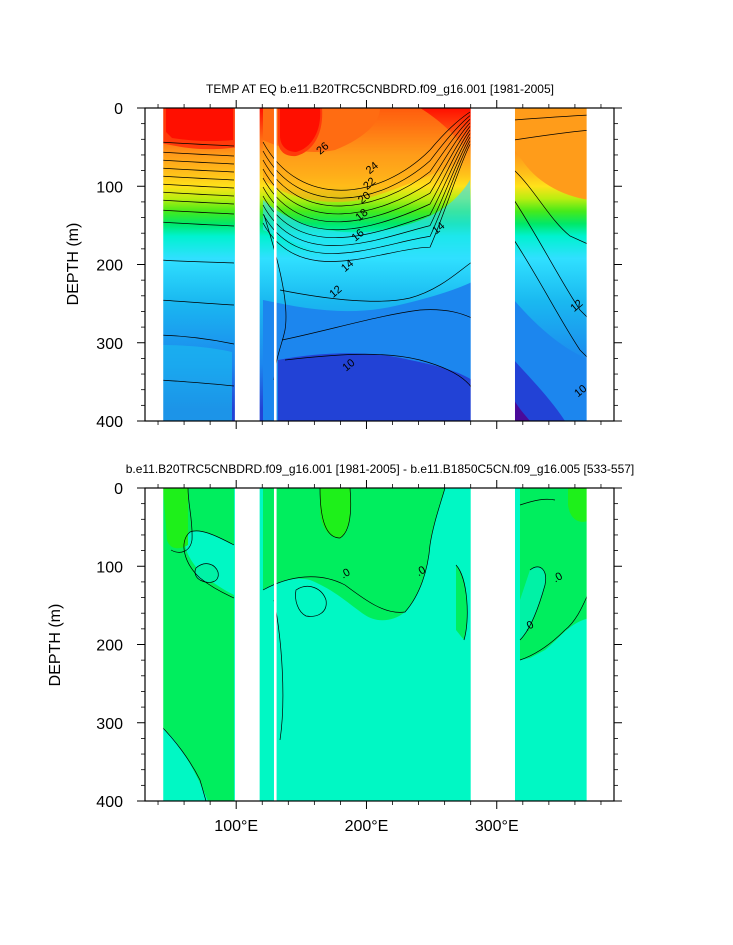 The image size is (733, 945). I want to click on x-tick-label: 200°E, so click(367, 826).